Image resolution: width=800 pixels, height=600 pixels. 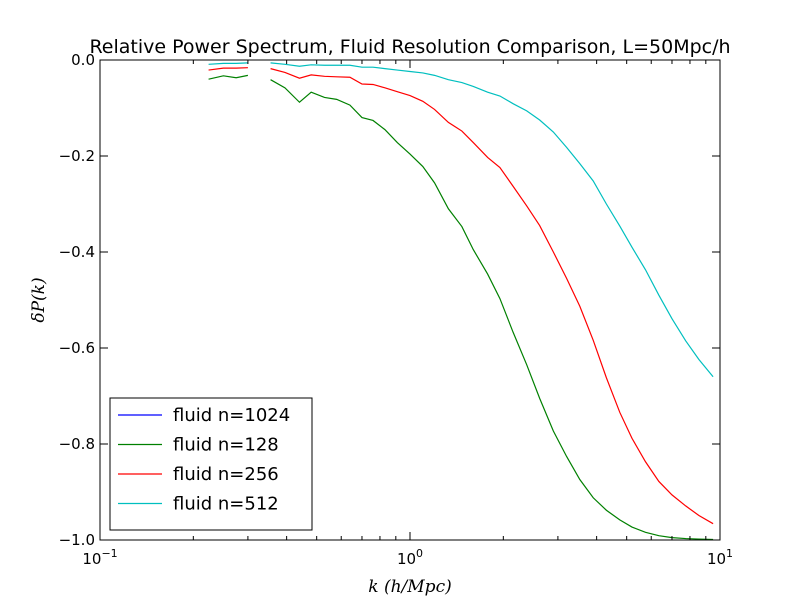 I want to click on y-tick-label-1: −0.2, so click(x=77, y=156).